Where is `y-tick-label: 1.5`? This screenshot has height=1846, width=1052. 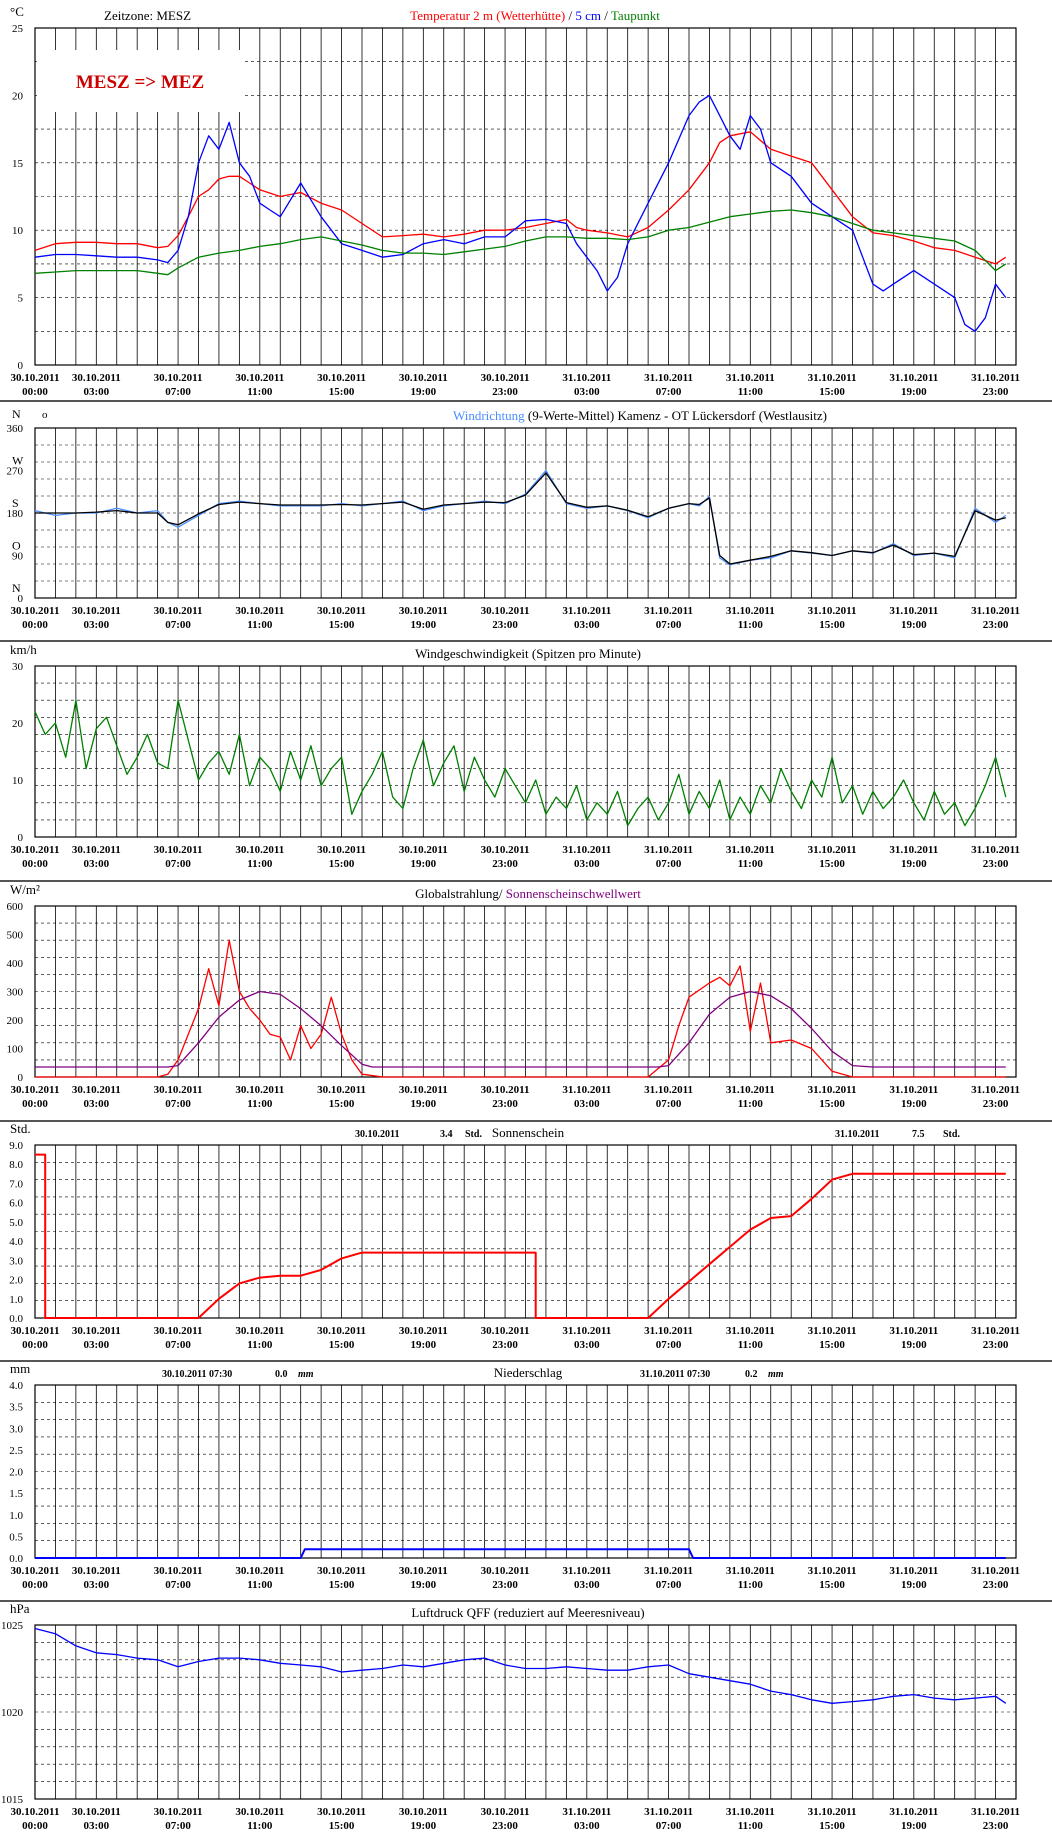 y-tick-label: 1.5 is located at coordinates (16, 1494).